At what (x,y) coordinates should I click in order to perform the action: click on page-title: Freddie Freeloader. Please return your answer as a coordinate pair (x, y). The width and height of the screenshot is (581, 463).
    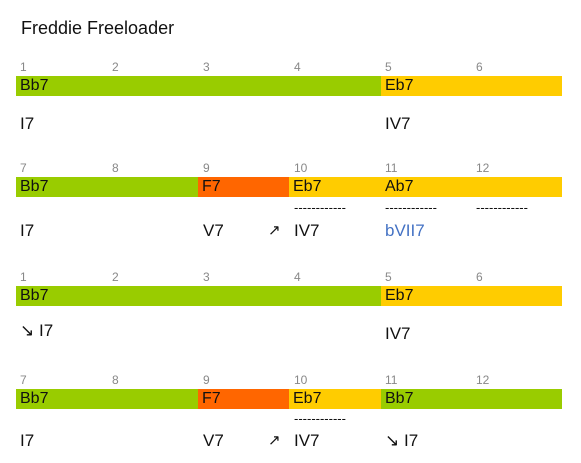
    Looking at the image, I should click on (98, 28).